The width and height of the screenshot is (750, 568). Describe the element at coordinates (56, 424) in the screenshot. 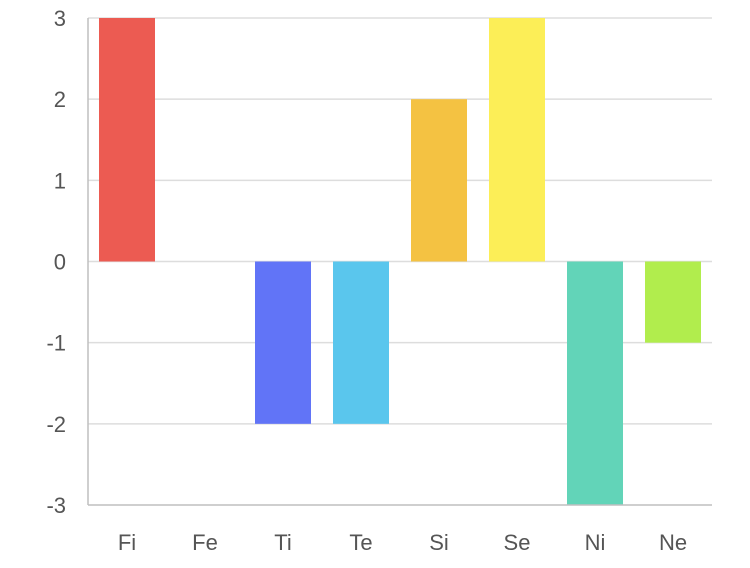

I see `y-tick-label: -2` at that location.